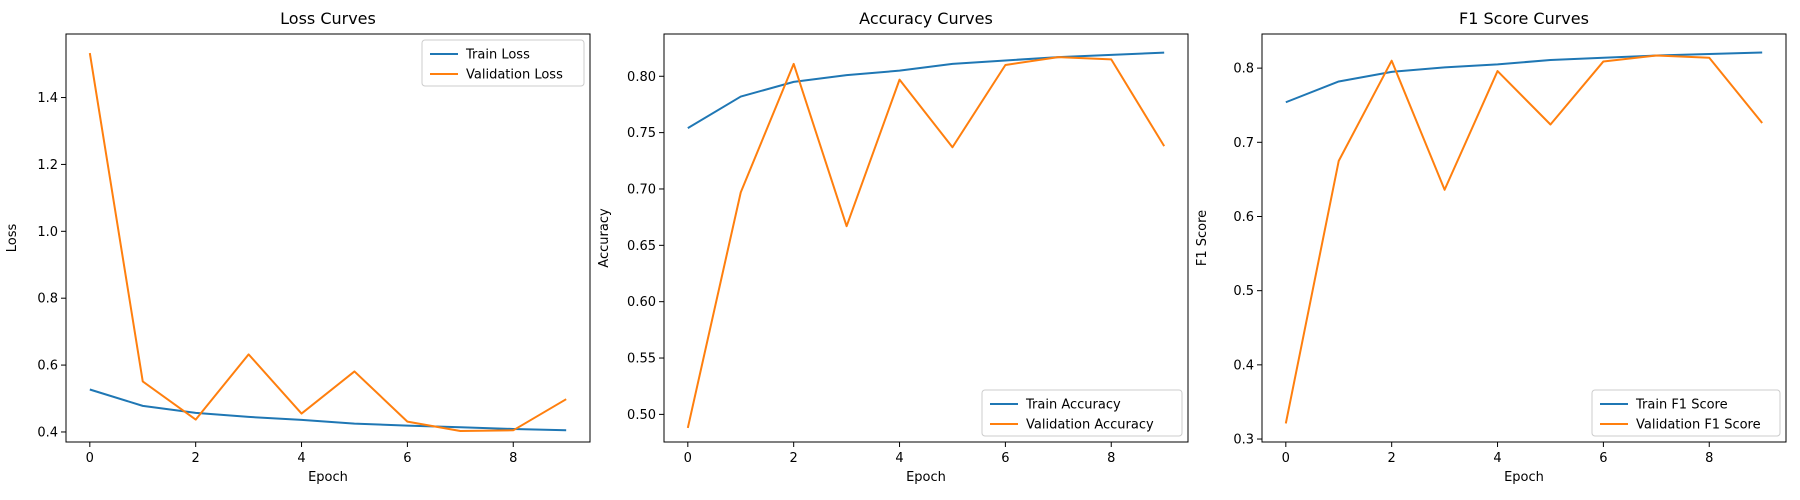 The image size is (1800, 500). Describe the element at coordinates (1243, 143) in the screenshot. I see `y-tick-label: 0.7` at that location.